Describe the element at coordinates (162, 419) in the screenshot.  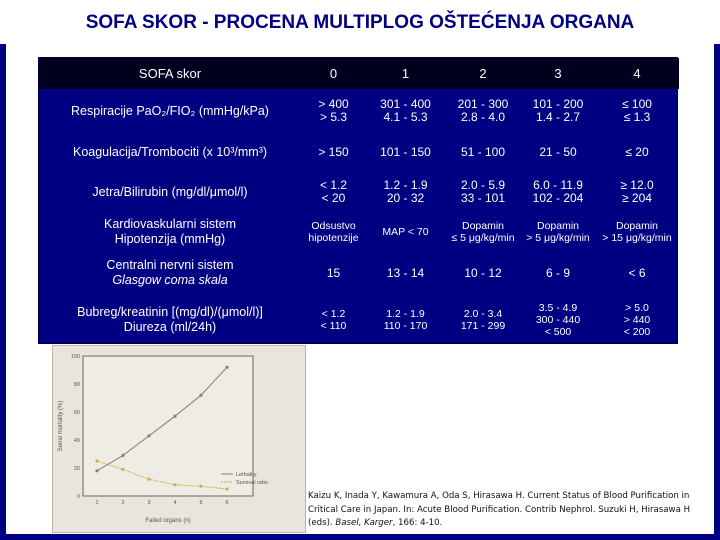
I see `series-line-lethality` at that location.